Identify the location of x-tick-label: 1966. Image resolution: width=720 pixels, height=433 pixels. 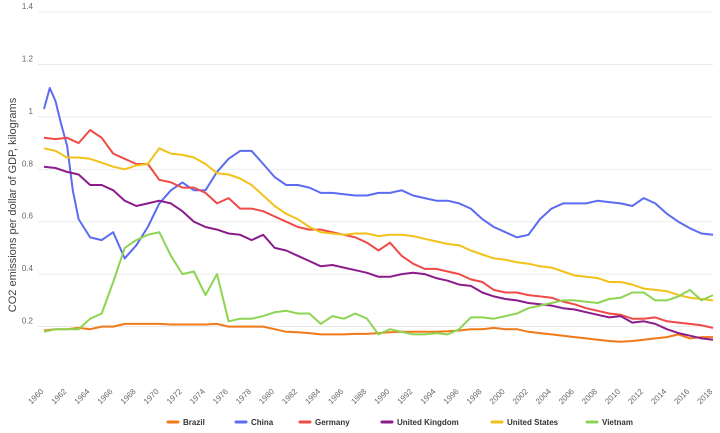
(105, 396).